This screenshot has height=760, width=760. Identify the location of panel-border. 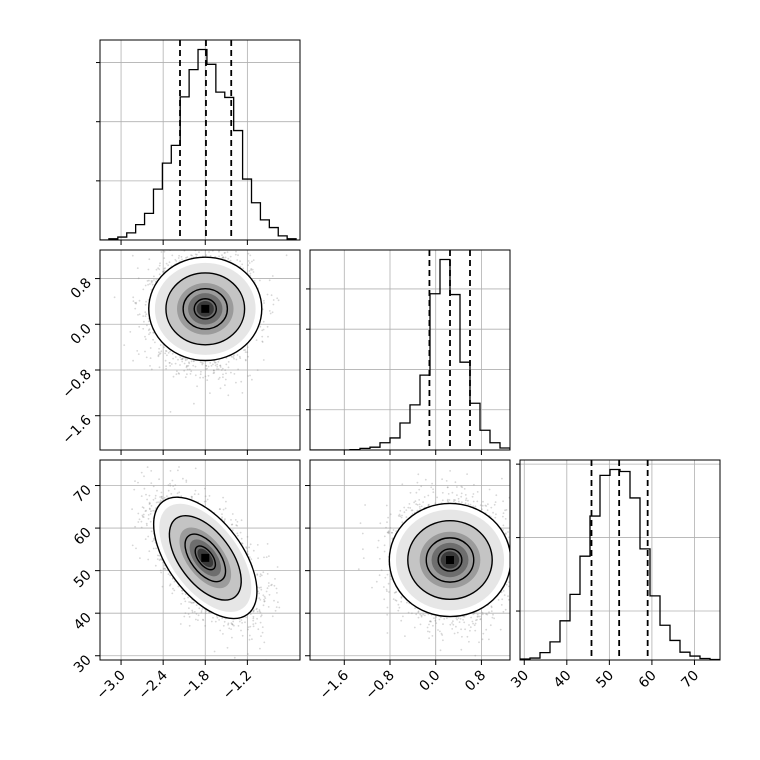
(620, 560).